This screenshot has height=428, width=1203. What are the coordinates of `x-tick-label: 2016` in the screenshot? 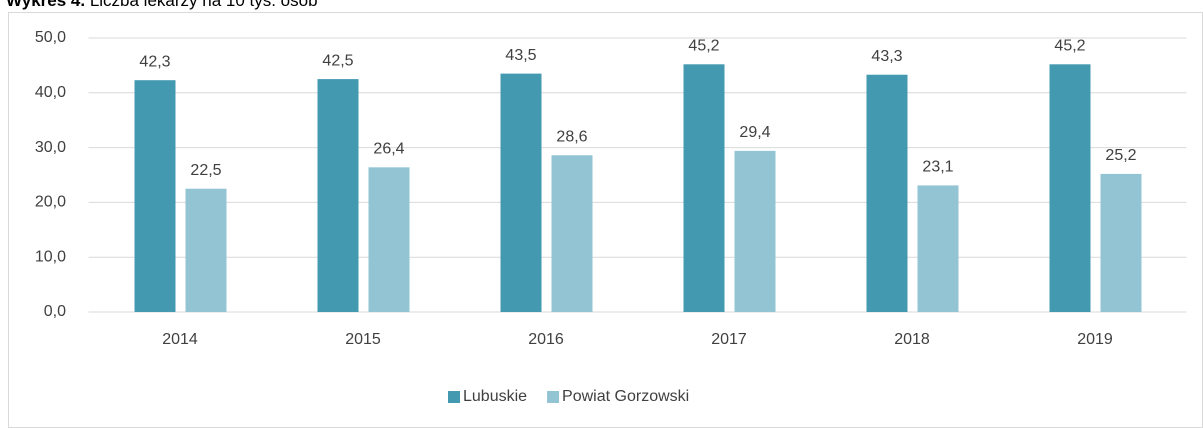 It's located at (546, 339).